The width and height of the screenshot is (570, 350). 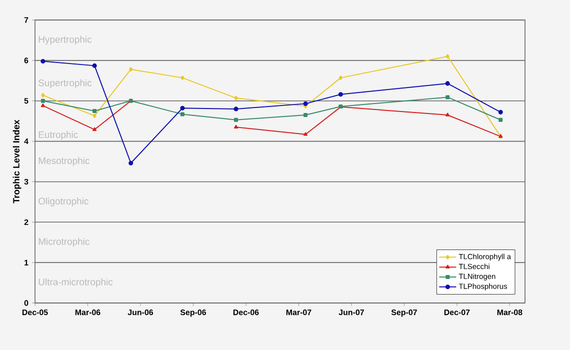 What do you see at coordinates (64, 161) in the screenshot?
I see `annotation: Mesotrophic` at bounding box center [64, 161].